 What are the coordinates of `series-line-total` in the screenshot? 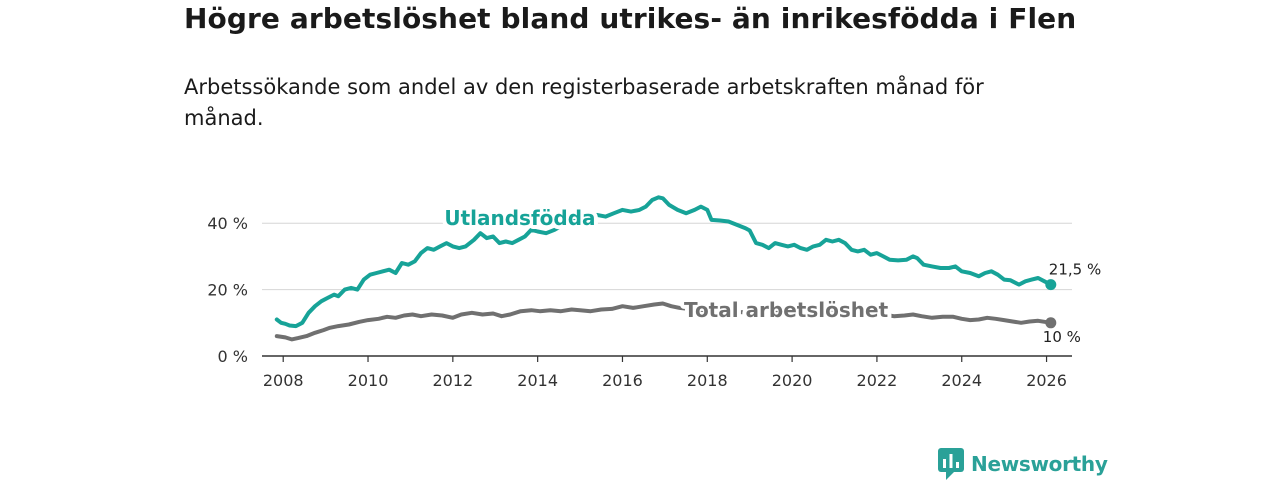 It's located at (663, 321).